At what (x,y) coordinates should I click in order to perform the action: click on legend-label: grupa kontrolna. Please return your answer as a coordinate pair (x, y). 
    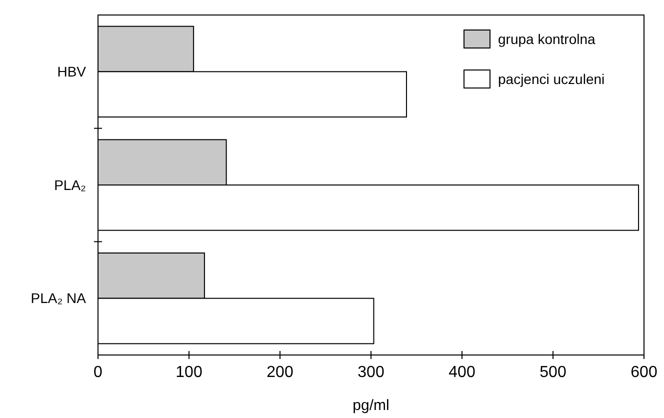
    Looking at the image, I should click on (547, 38).